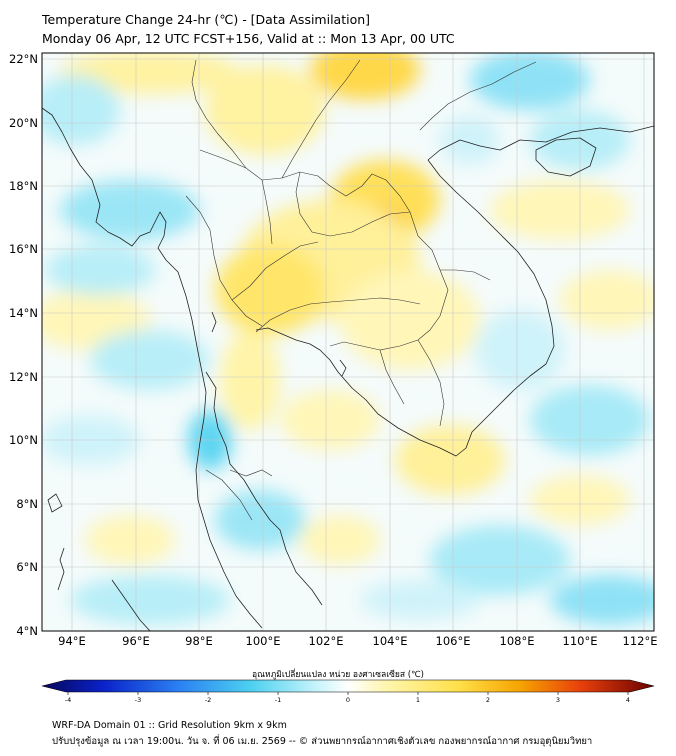  I want to click on colorbar-tick-marks, so click(348, 693).